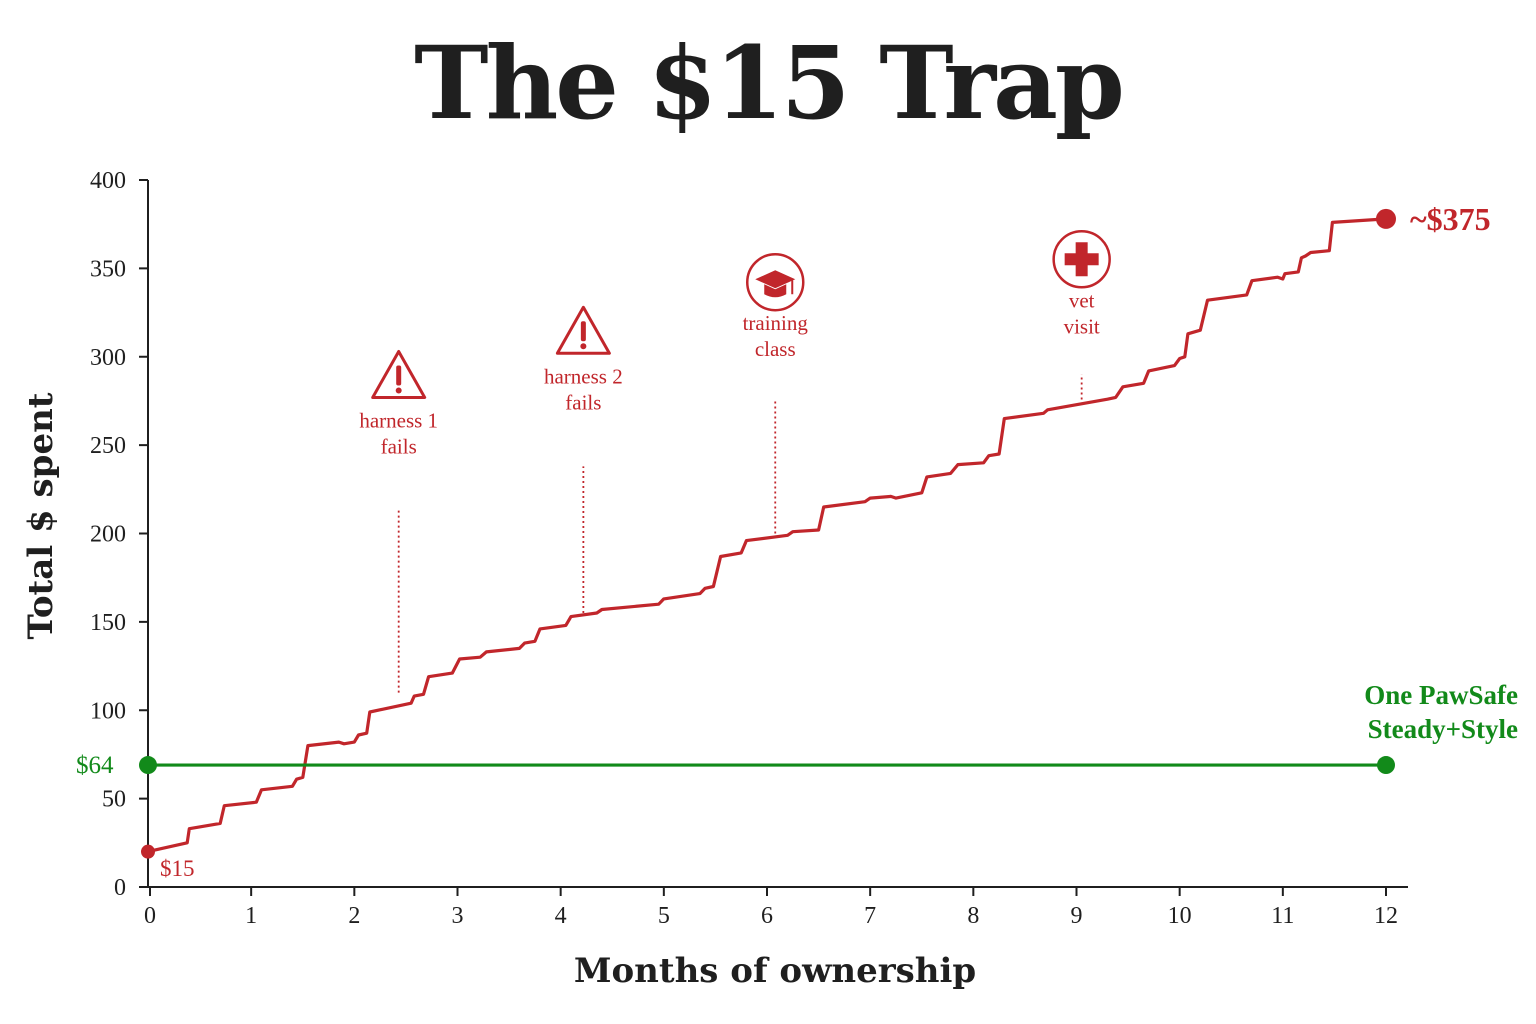  I want to click on chart-title: The $15 Trap, so click(769, 83).